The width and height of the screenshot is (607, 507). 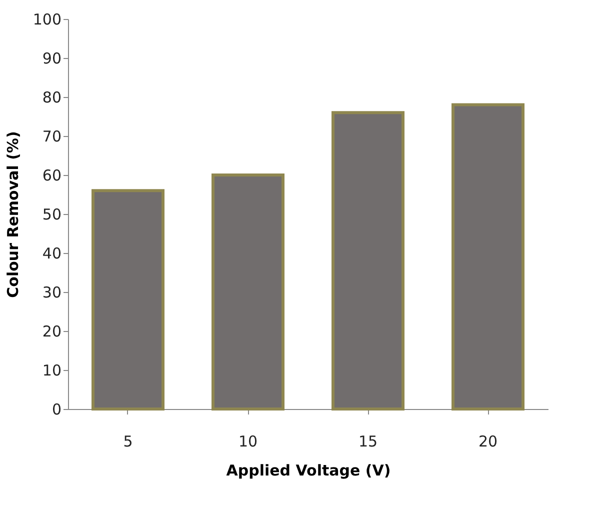 What do you see at coordinates (13, 214) in the screenshot?
I see `y-axis-title: Colour Removal (%)` at bounding box center [13, 214].